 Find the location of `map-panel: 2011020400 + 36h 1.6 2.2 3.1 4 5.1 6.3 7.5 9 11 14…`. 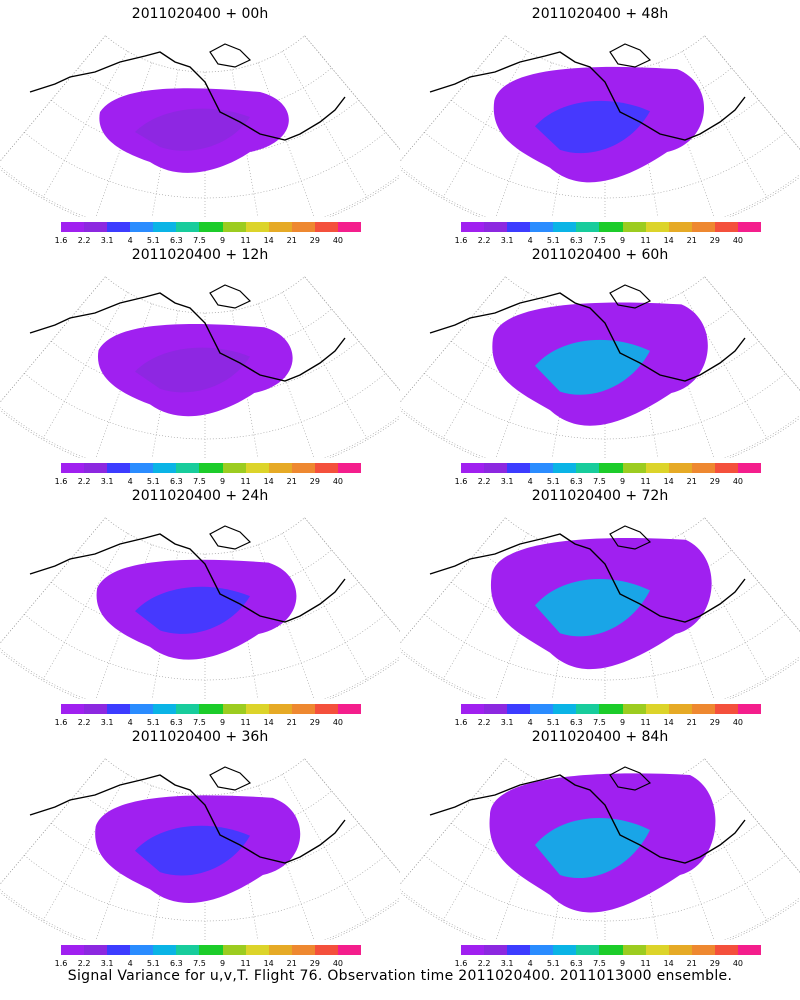

map-panel: 2011020400 + 36h 1.6 2.2 3.1 4 5.1 6.3 7.5 9 11 14… is located at coordinates (200, 845).